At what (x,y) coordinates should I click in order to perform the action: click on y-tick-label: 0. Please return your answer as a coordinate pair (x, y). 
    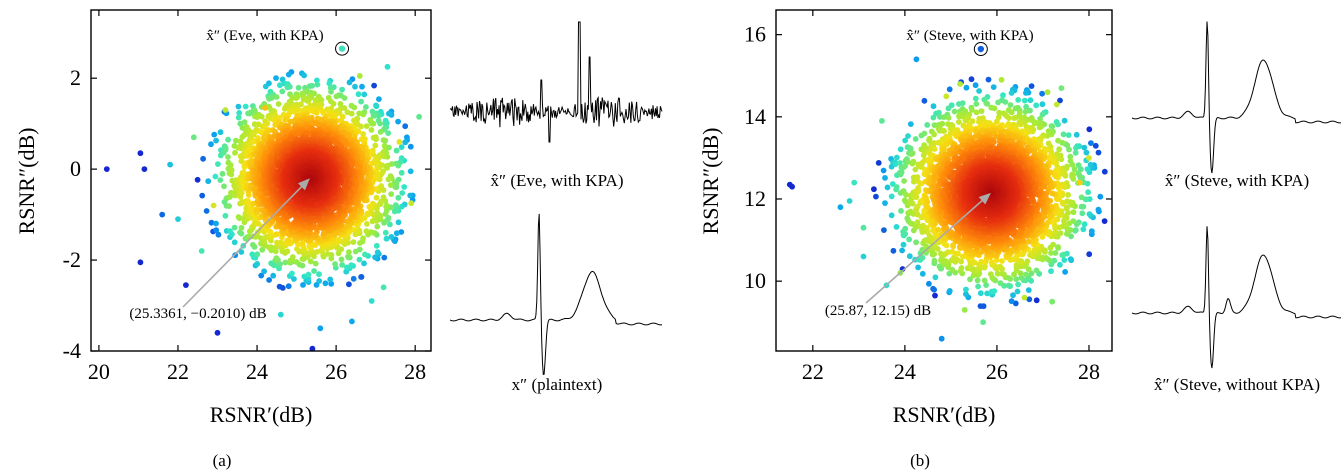
    Looking at the image, I should click on (75, 168).